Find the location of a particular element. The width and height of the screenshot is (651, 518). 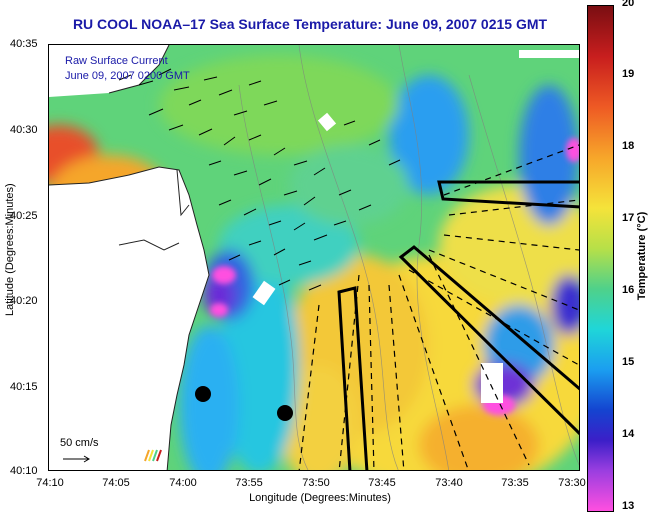

colorbar-tick: 15 is located at coordinates (628, 362).